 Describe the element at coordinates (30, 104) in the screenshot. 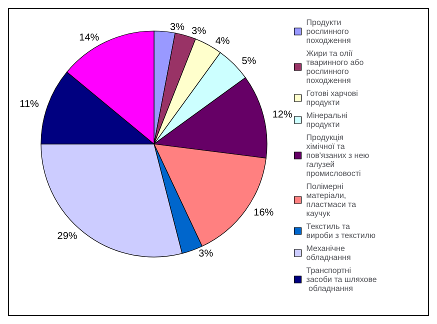

I see `data-label: 11%` at that location.